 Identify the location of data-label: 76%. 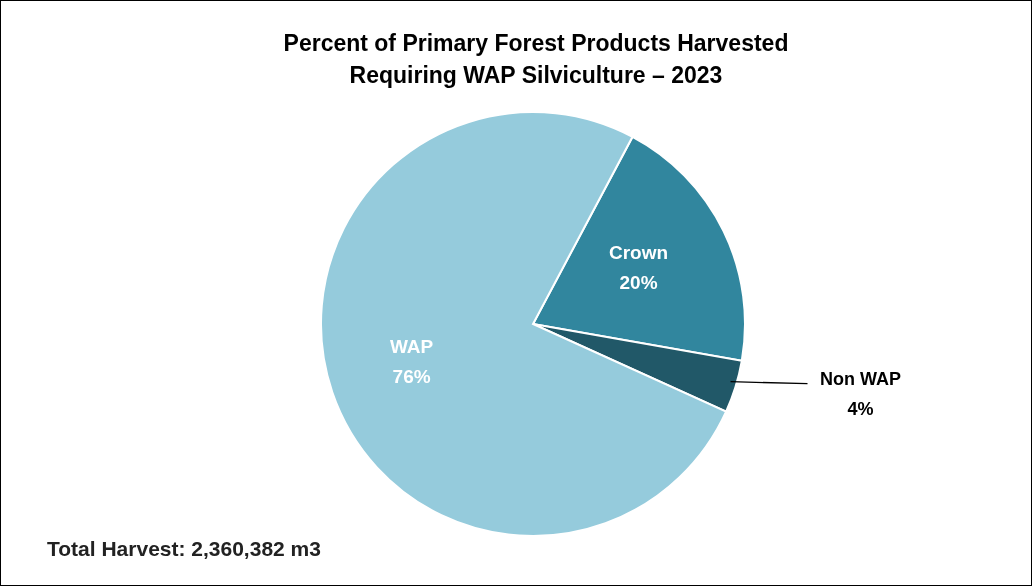
(411, 376).